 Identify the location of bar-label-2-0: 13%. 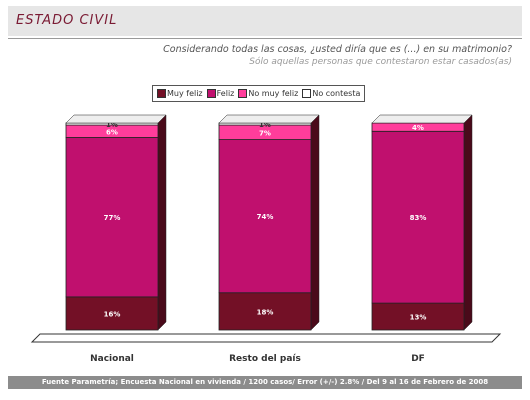
(418, 318).